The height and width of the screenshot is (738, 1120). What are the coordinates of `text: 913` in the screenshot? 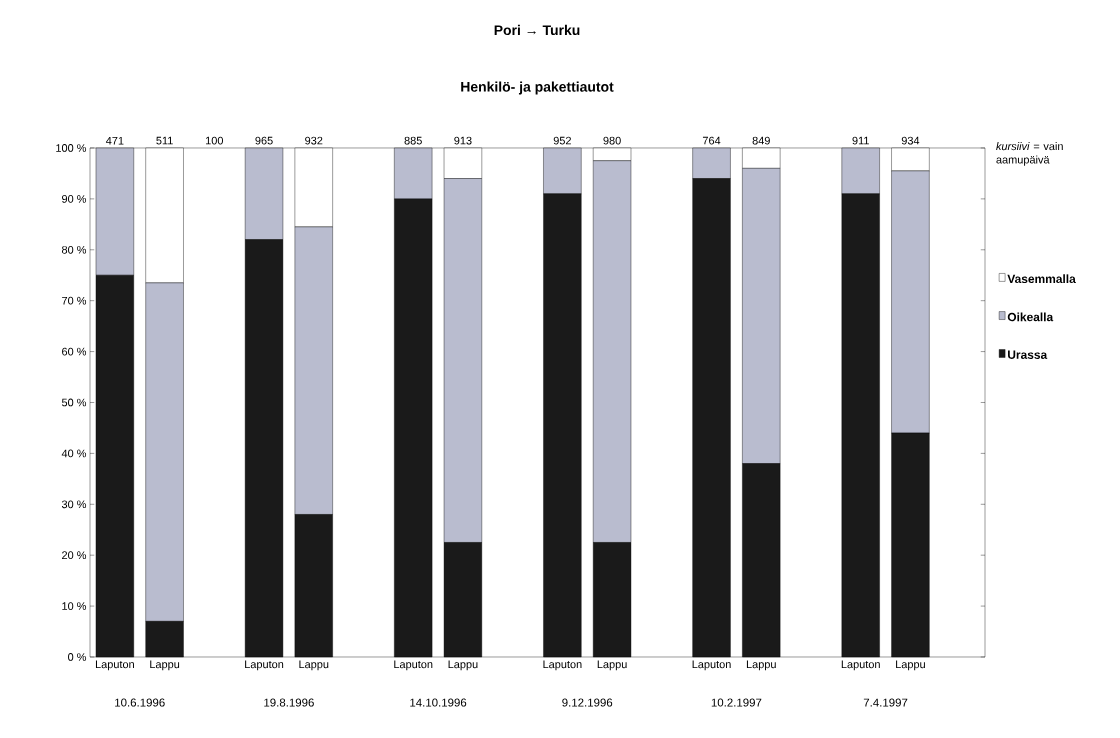 It's located at (463, 140).